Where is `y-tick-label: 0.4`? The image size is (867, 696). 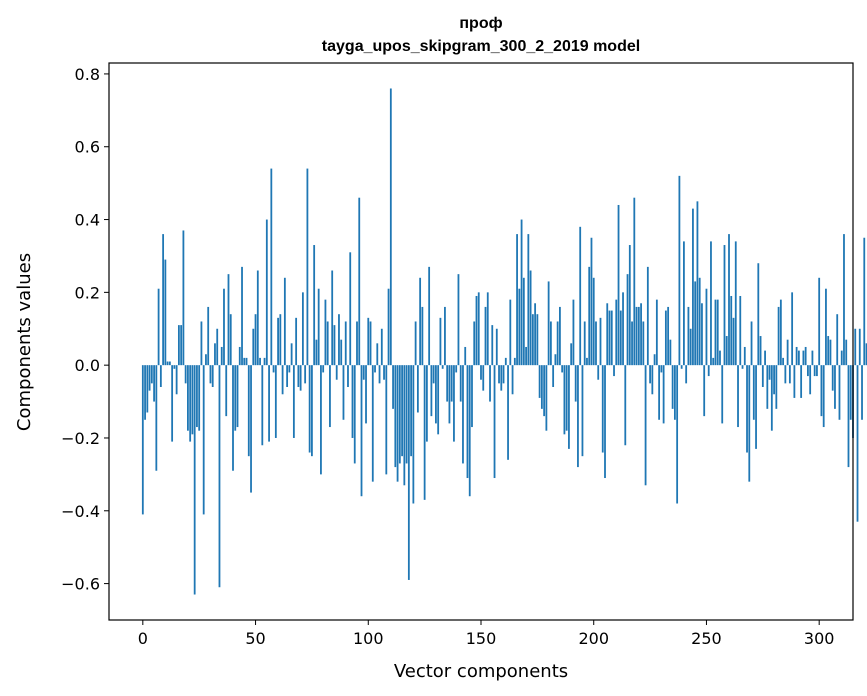 y-tick-label: 0.4 is located at coordinates (87, 220).